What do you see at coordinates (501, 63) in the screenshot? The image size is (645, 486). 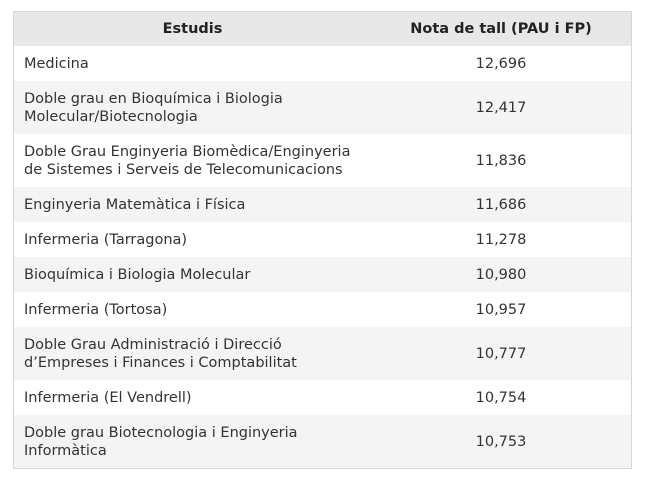 I see `grade-cell: 12,696` at bounding box center [501, 63].